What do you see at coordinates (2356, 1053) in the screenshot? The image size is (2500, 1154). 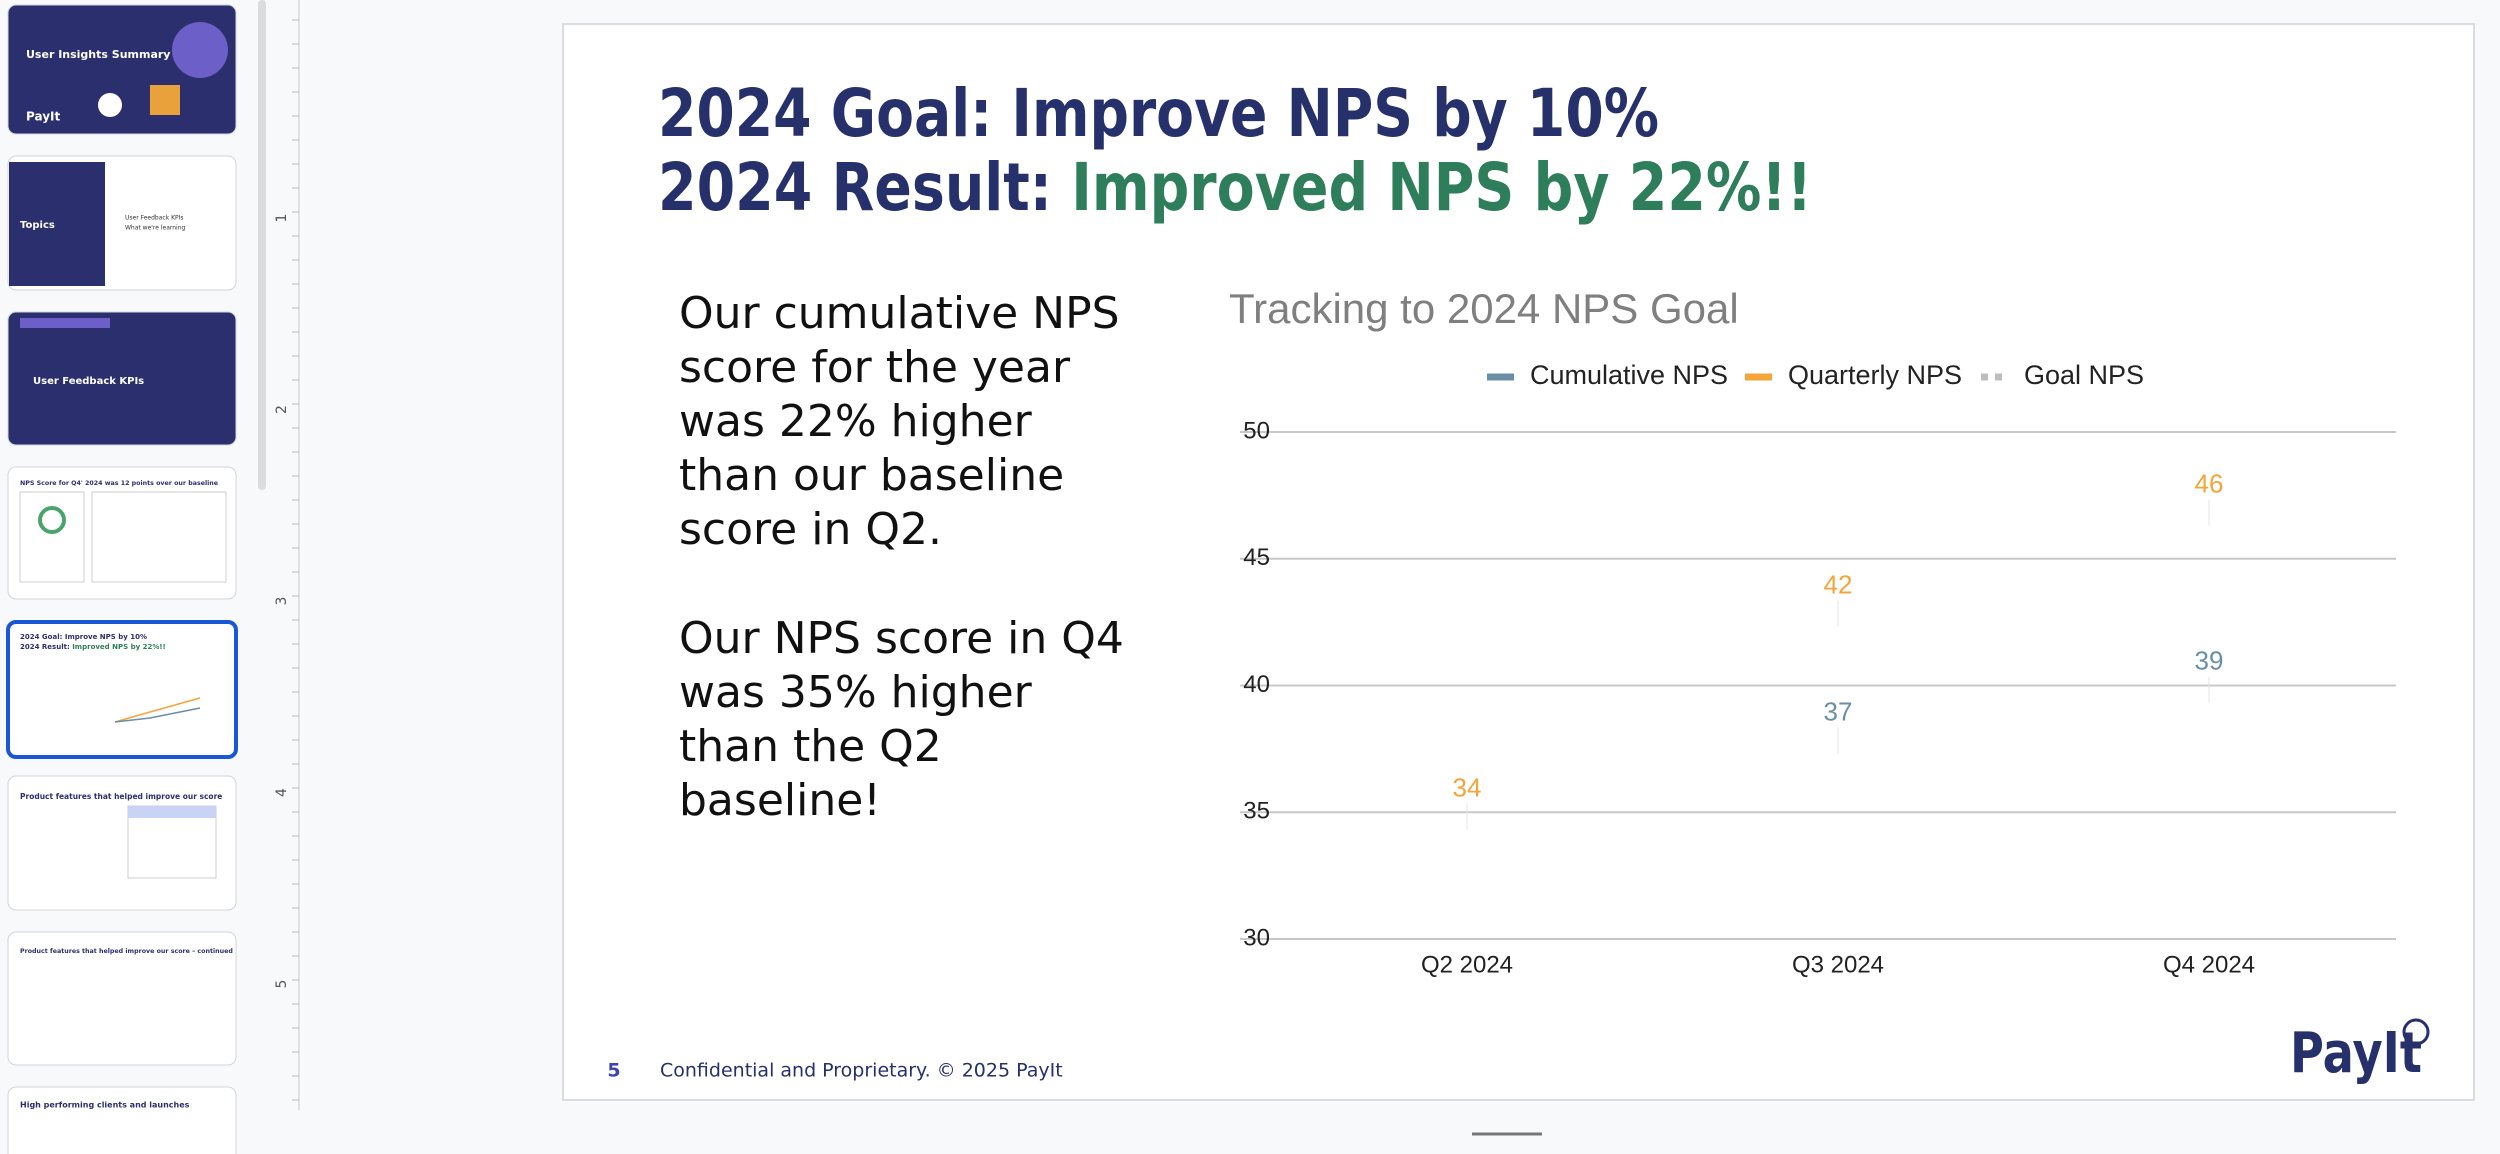 I see `logo: PayIt` at bounding box center [2356, 1053].